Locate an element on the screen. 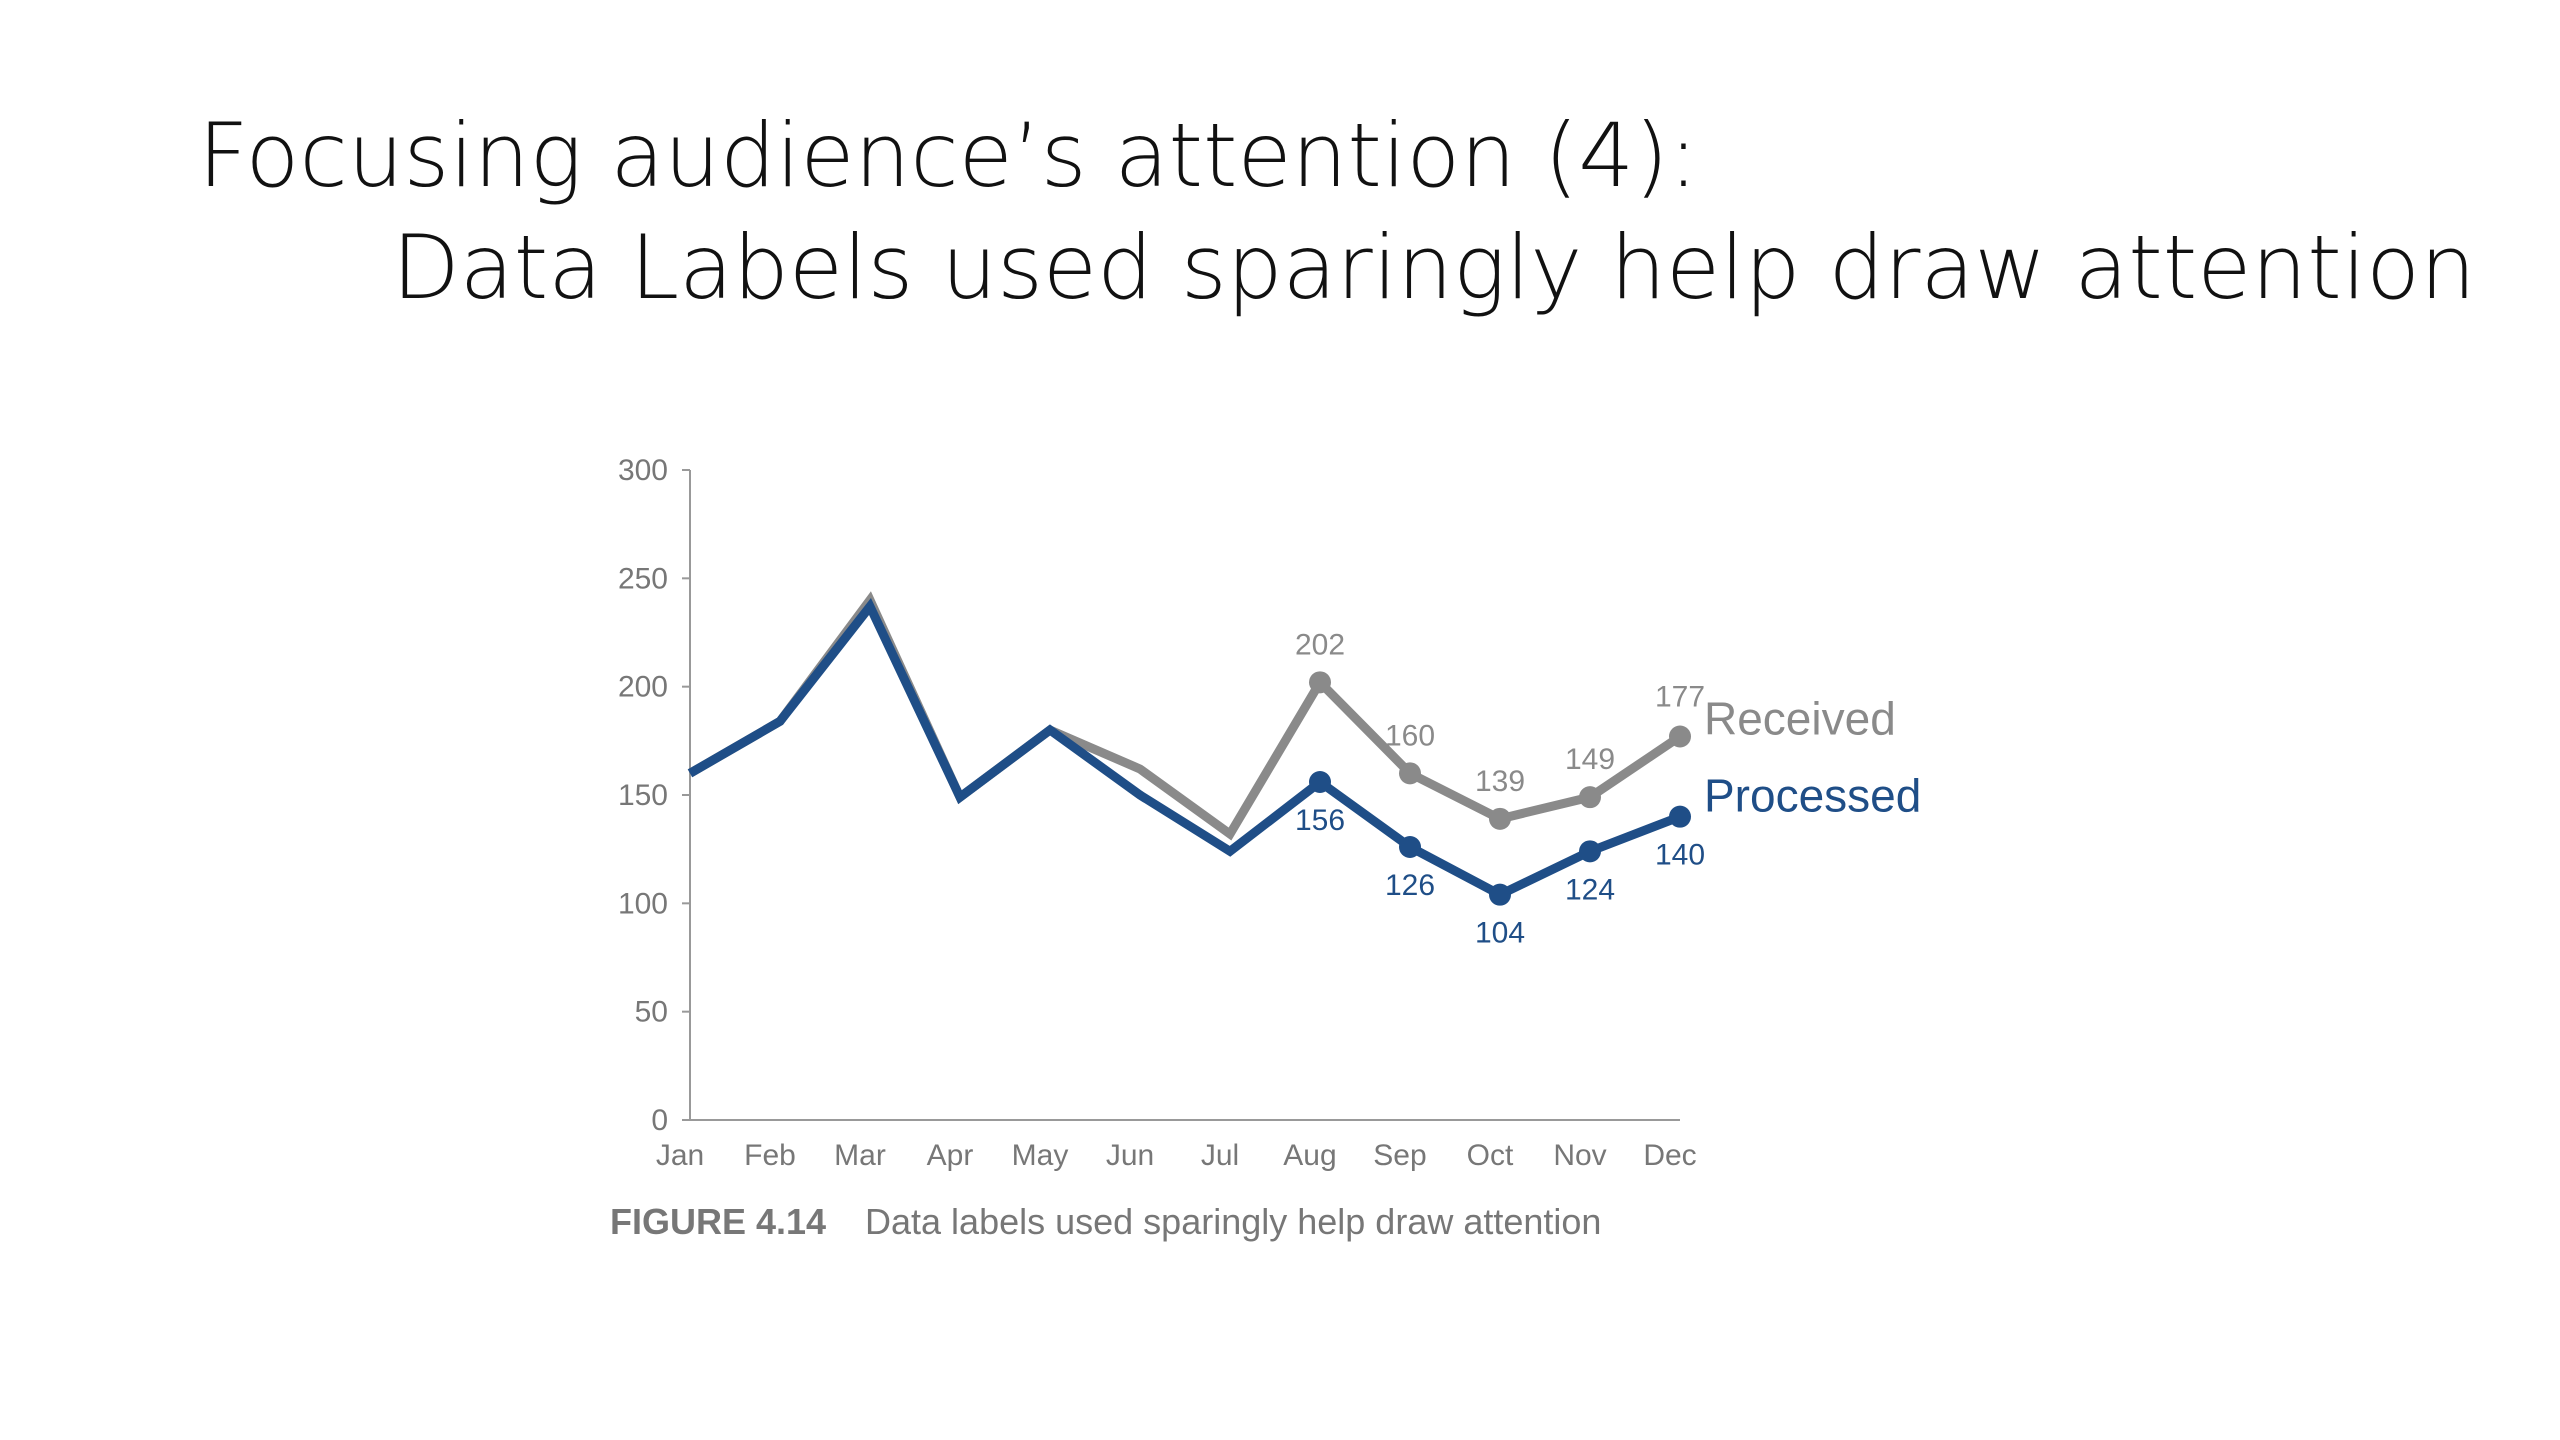 This screenshot has height=1440, width=2560. x-tick-label: Dec is located at coordinates (1669, 1155).